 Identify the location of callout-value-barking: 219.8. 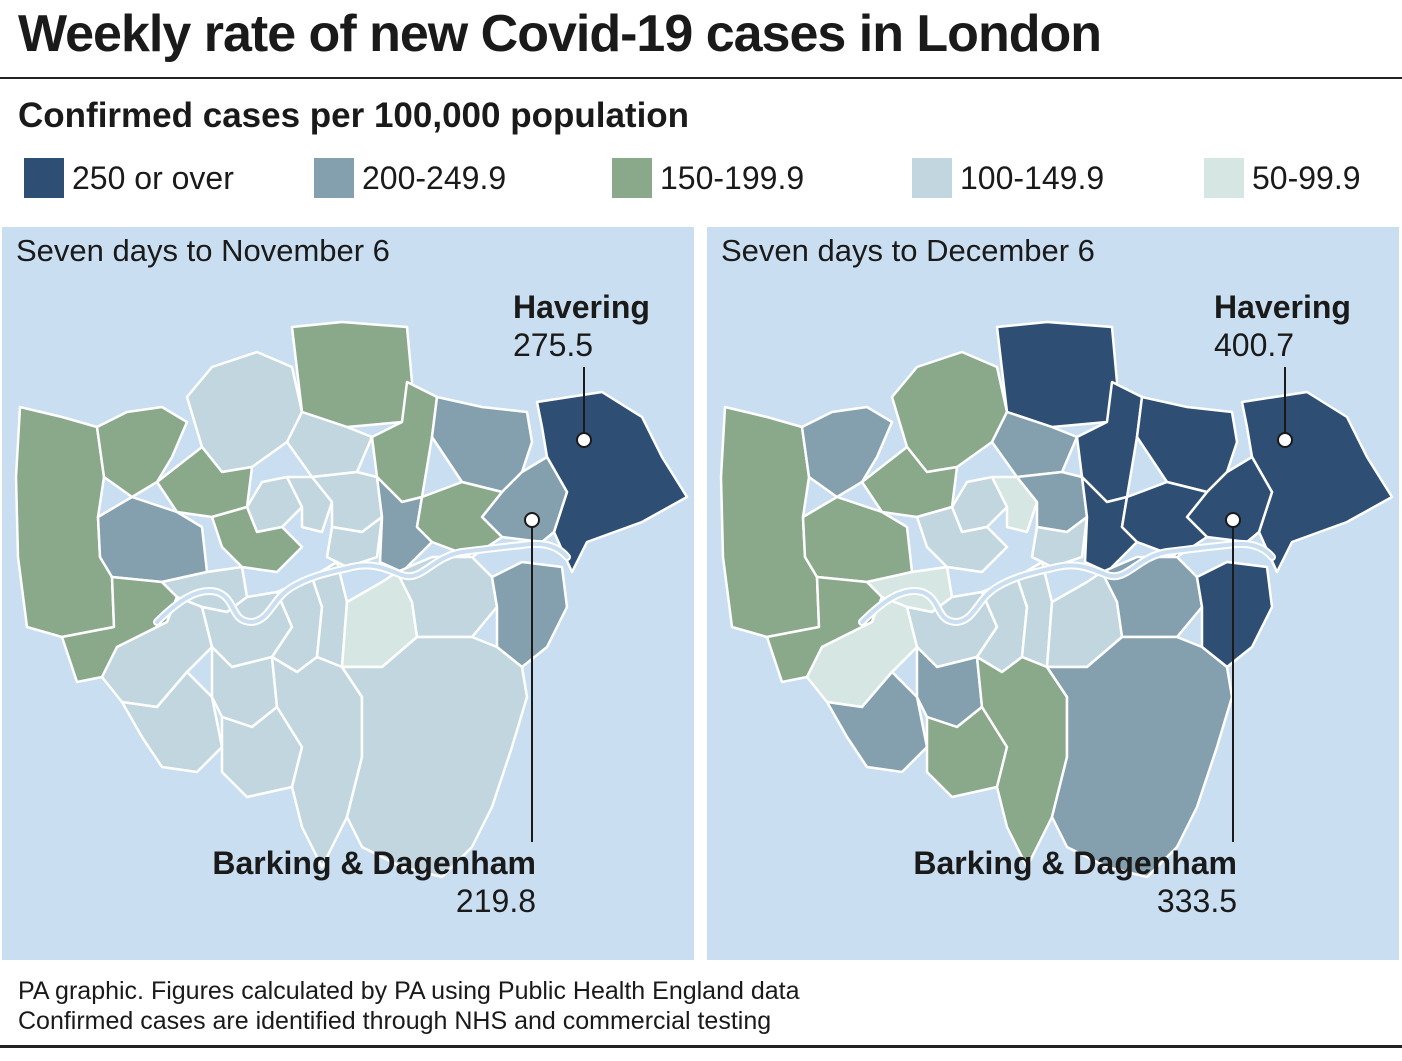
(495, 901).